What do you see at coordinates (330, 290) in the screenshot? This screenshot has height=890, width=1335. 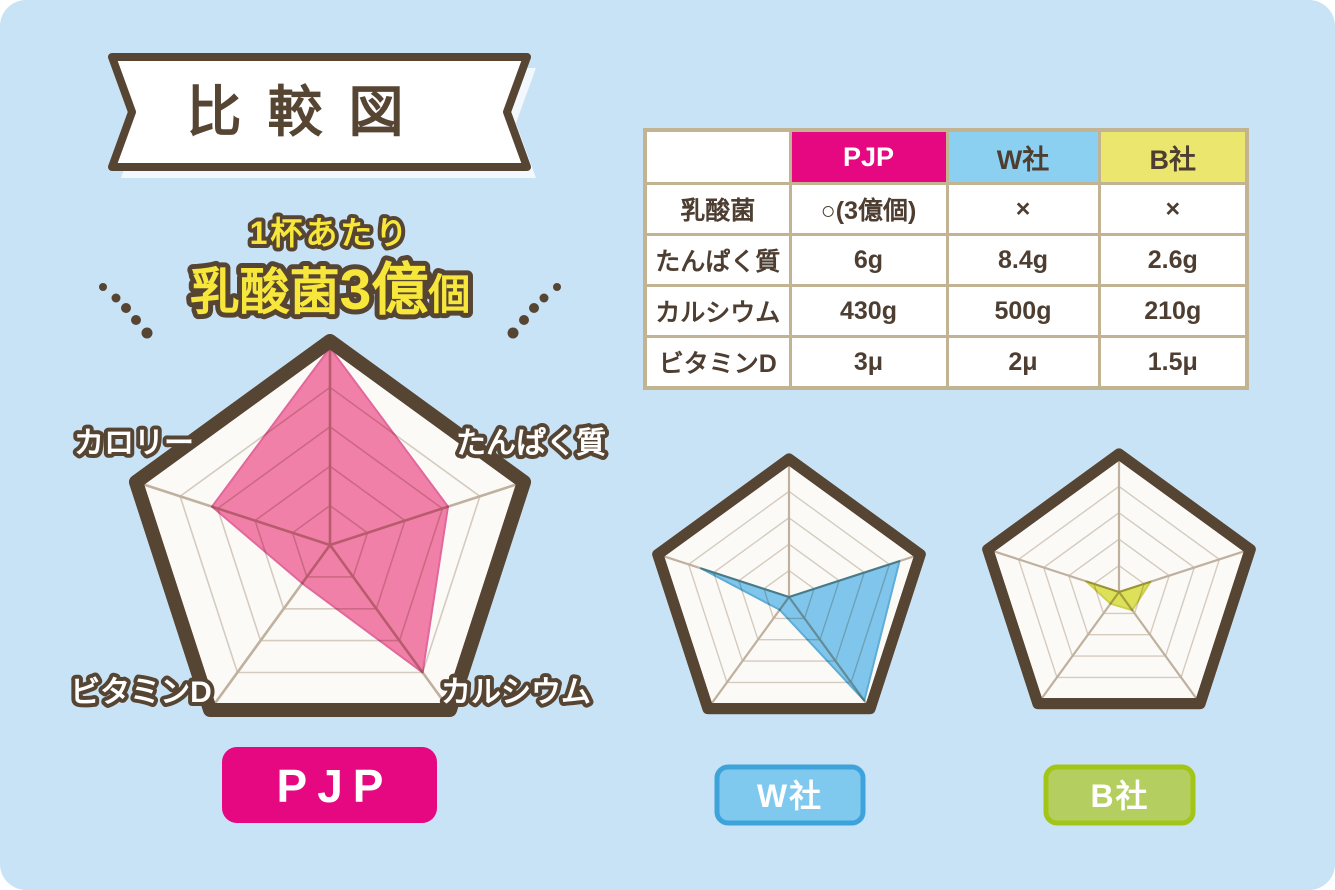 I see `headline-line2: 乳酸菌3億個` at bounding box center [330, 290].